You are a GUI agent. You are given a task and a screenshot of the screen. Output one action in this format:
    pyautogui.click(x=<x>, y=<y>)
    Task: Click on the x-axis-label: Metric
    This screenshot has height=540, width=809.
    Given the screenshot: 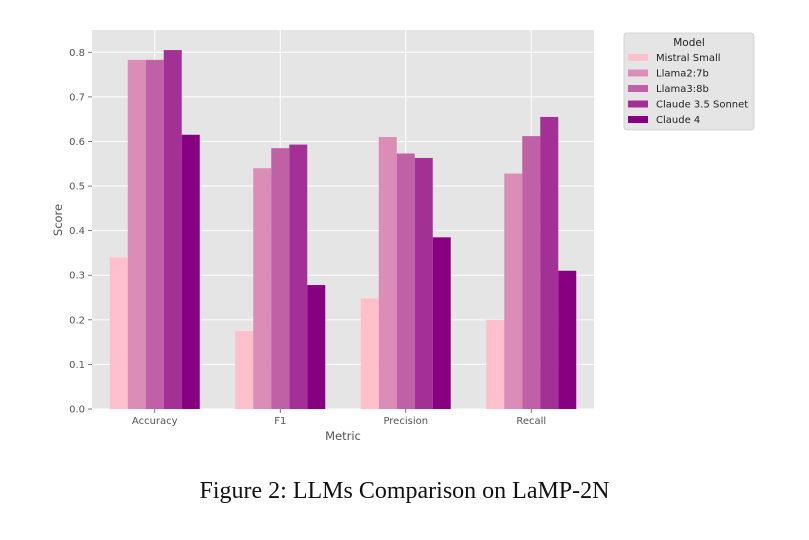 What is the action you would take?
    pyautogui.click(x=343, y=436)
    